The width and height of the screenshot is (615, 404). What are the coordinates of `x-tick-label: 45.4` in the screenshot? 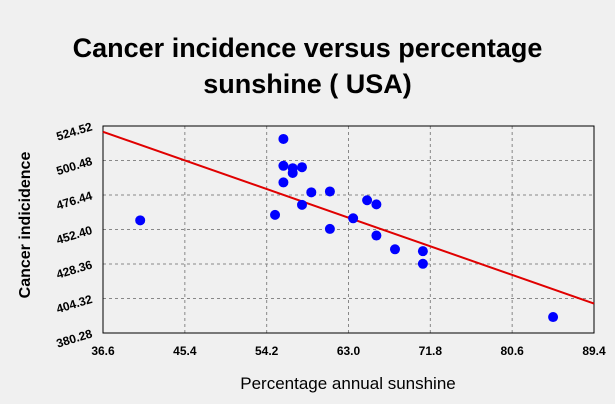 It's located at (185, 351).